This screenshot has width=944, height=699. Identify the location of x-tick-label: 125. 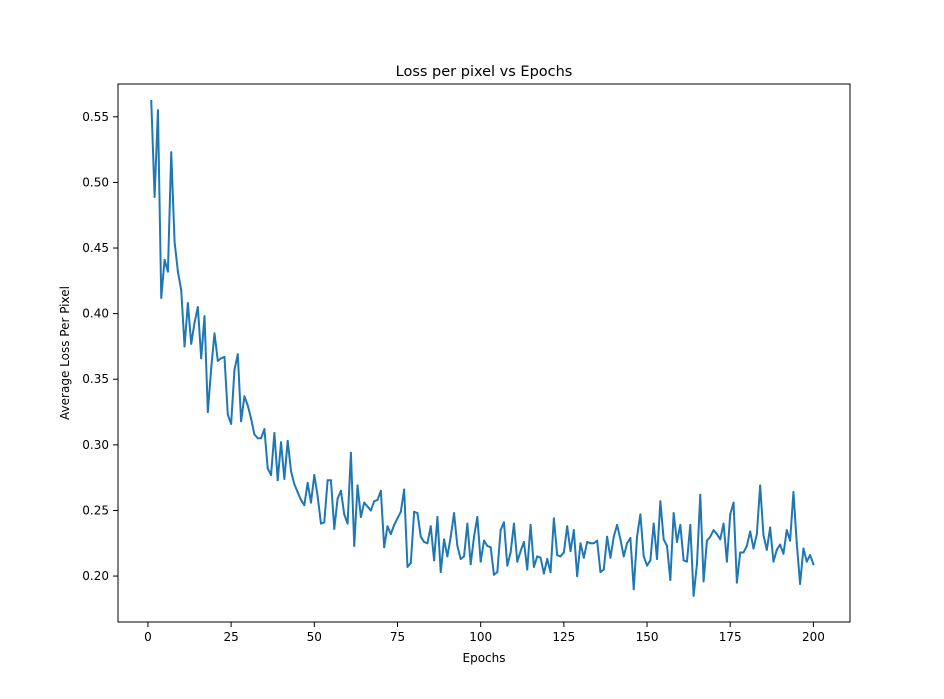
(563, 637).